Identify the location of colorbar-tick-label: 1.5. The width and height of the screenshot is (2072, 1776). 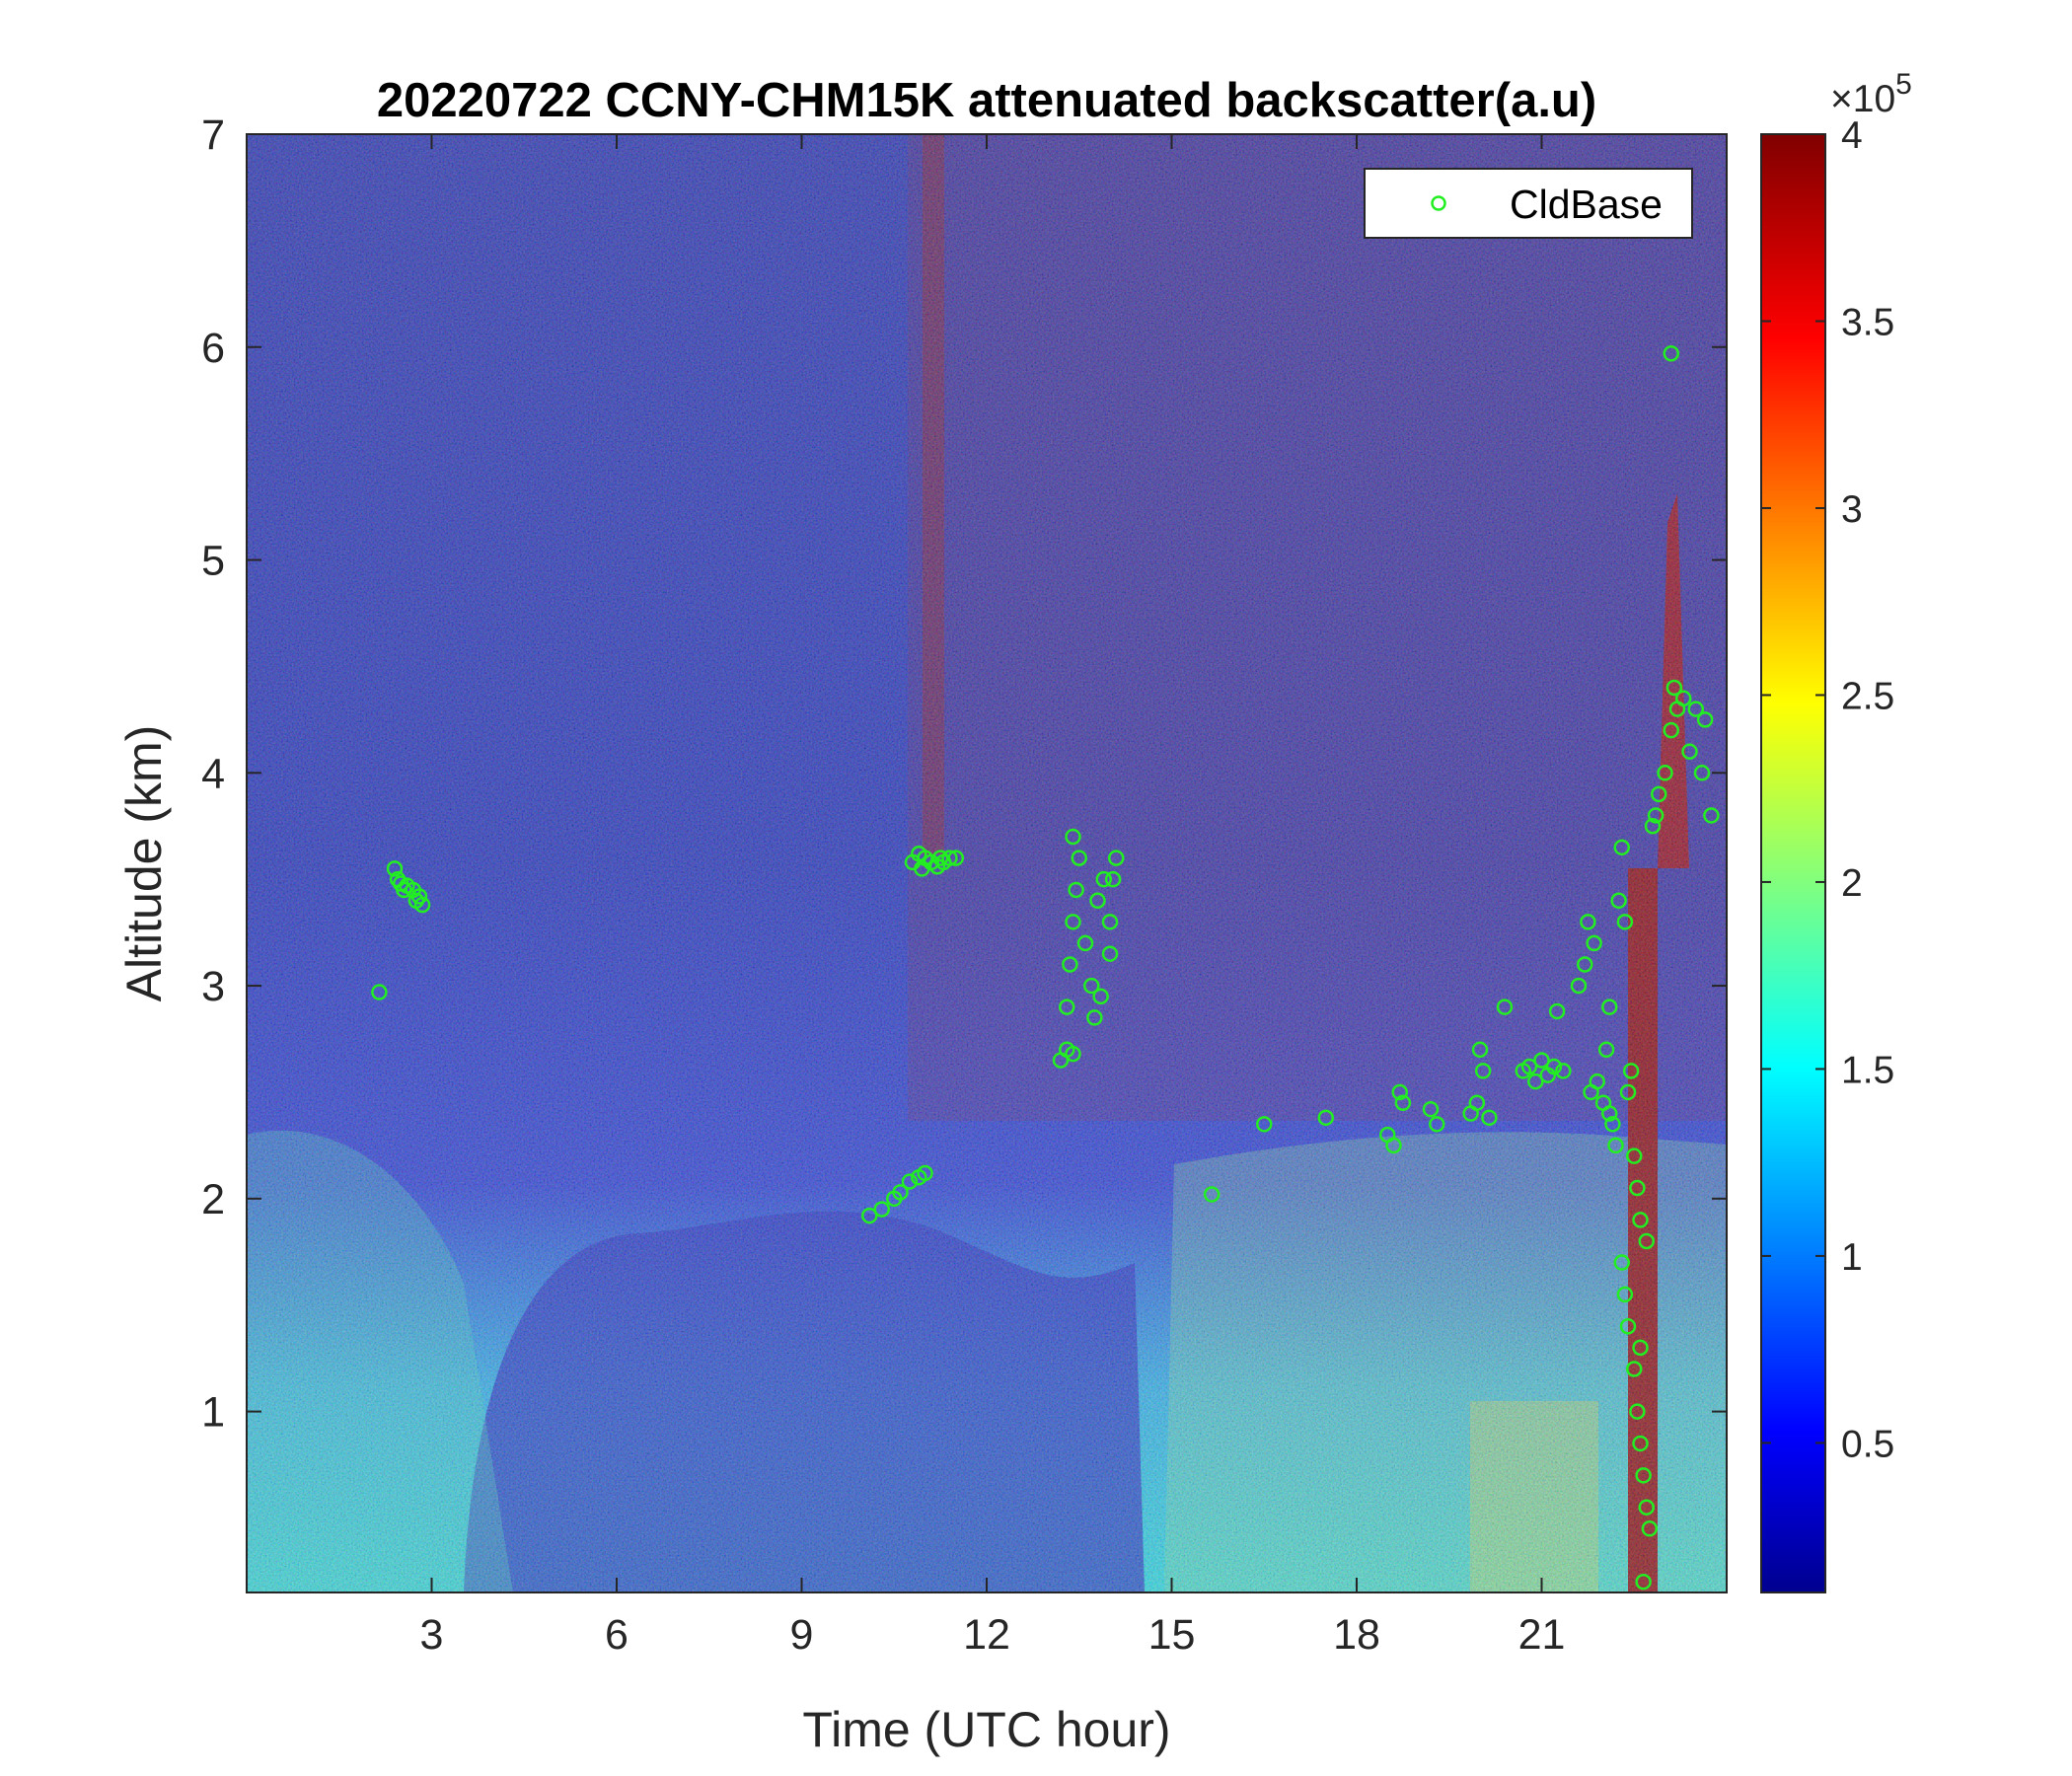
(1868, 1070).